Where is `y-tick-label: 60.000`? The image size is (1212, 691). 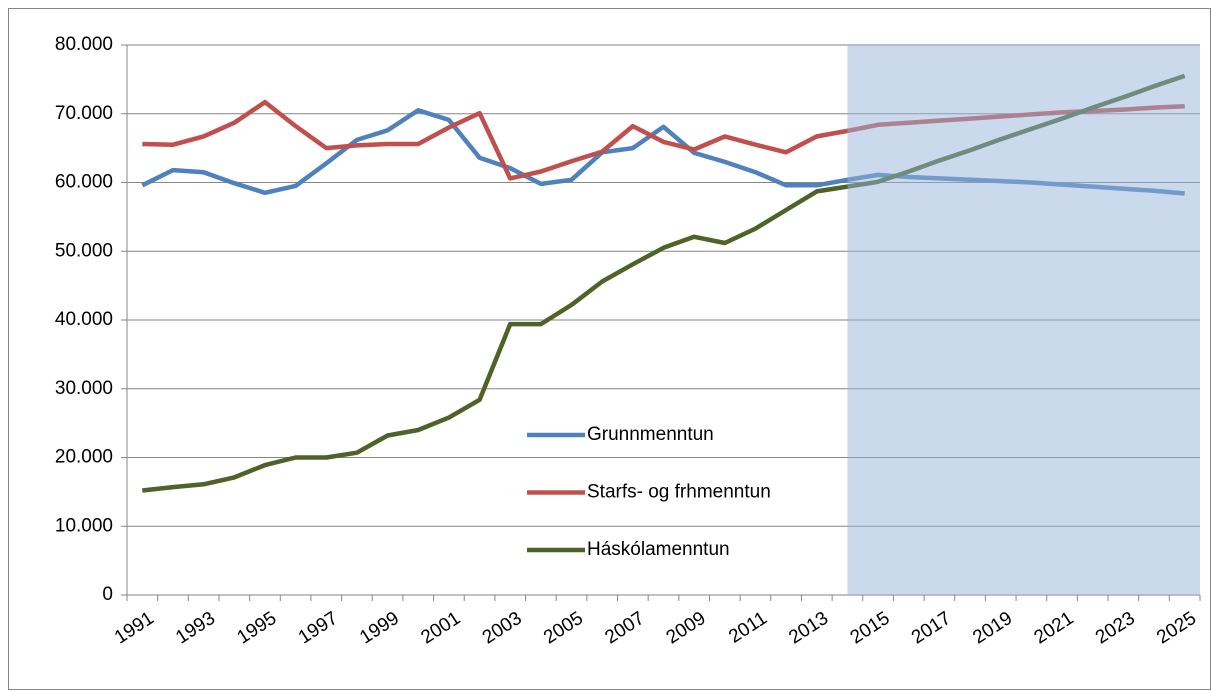
y-tick-label: 60.000 is located at coordinates (84, 182).